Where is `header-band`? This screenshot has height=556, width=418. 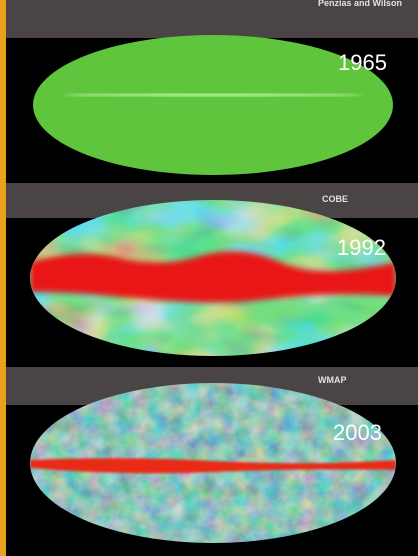
header-band is located at coordinates (212, 19).